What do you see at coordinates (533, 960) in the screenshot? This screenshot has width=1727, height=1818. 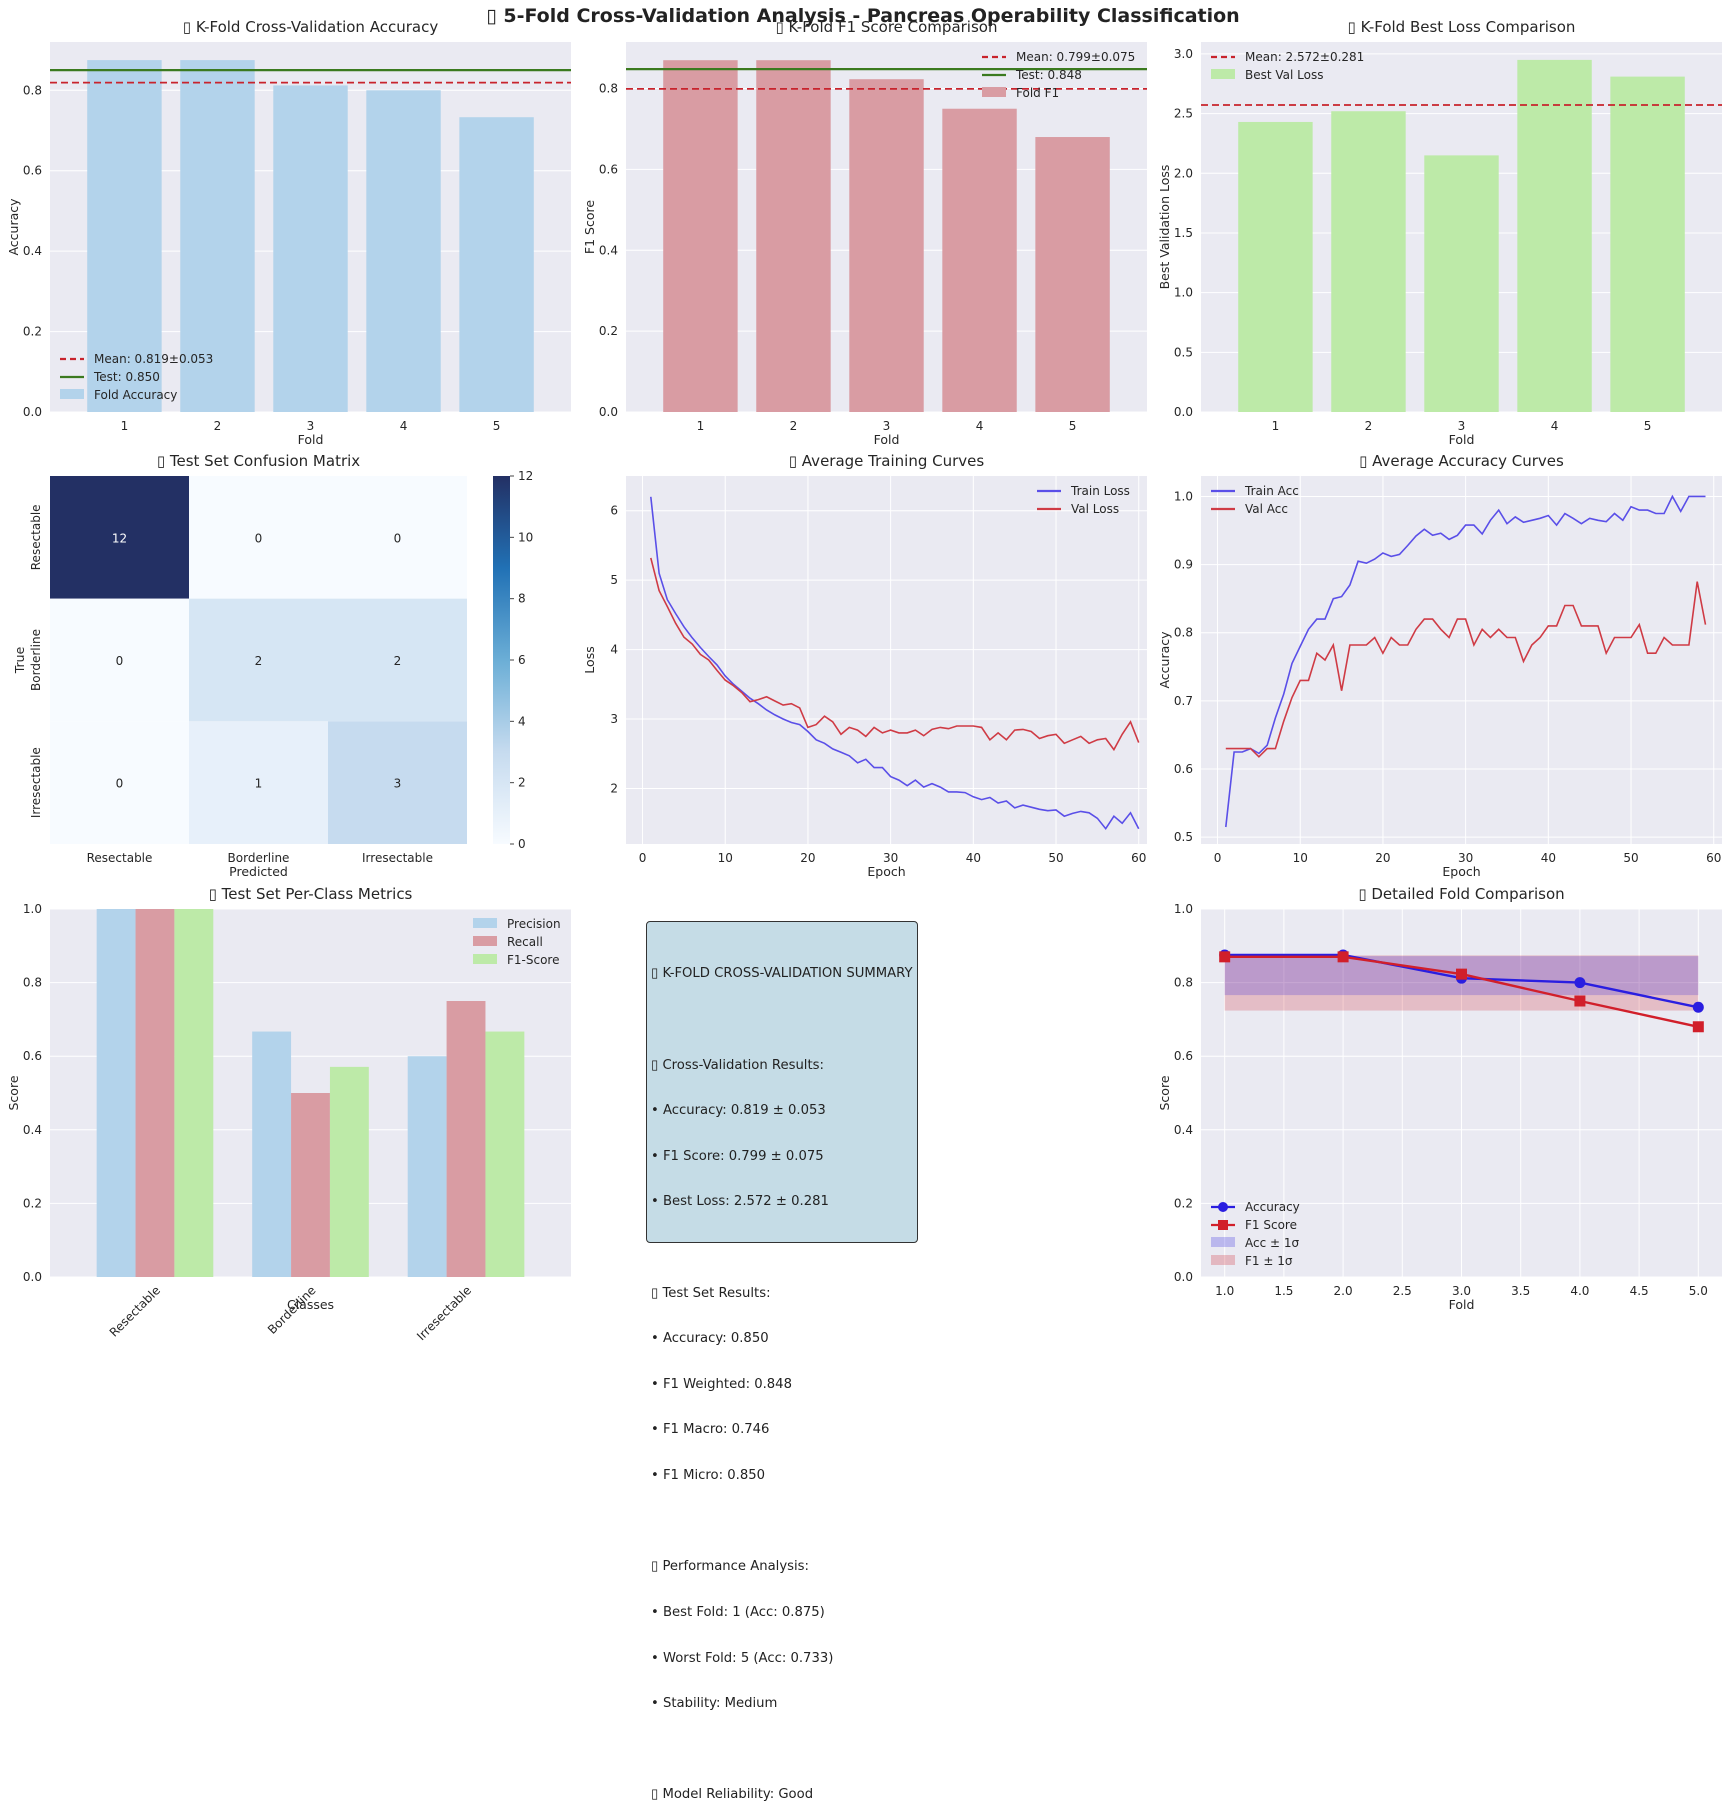 I see `legend-label: F1-Score` at bounding box center [533, 960].